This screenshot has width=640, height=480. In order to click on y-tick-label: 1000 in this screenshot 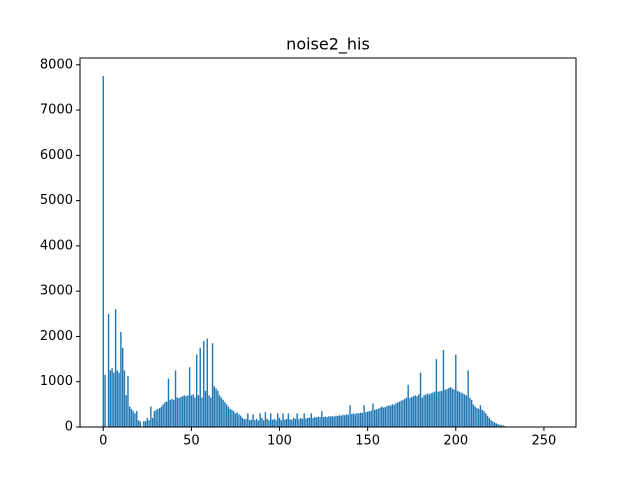, I will do `click(56, 381)`.